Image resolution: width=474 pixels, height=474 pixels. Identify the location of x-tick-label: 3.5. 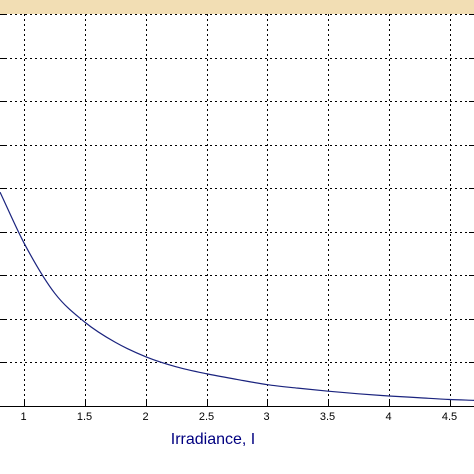
(327, 417).